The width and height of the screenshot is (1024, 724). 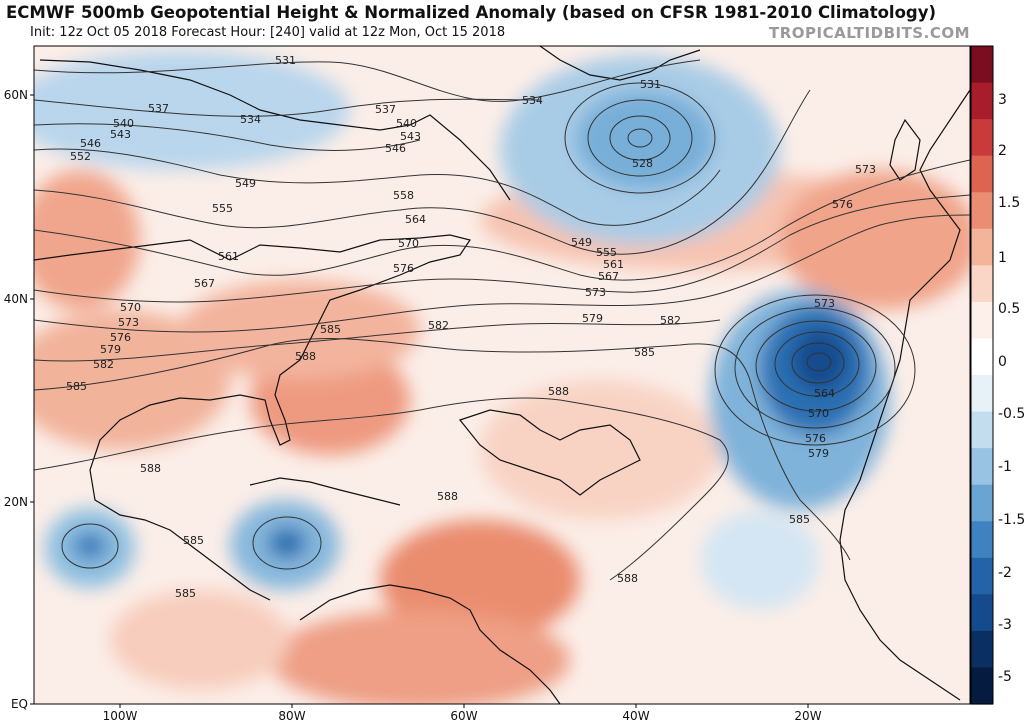 What do you see at coordinates (132, 380) in the screenshot?
I see `positive-anomaly-gulf` at bounding box center [132, 380].